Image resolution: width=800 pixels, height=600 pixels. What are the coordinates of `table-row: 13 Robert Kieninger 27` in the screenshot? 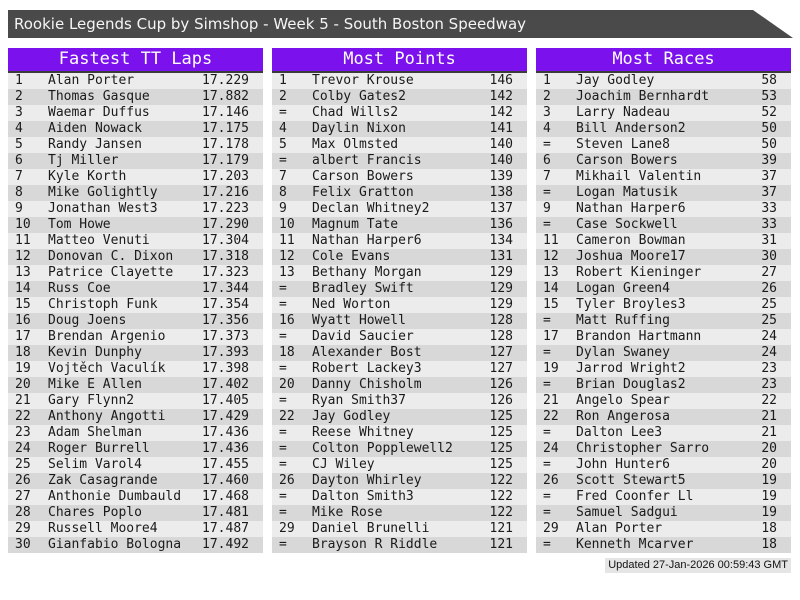 It's located at (663, 273).